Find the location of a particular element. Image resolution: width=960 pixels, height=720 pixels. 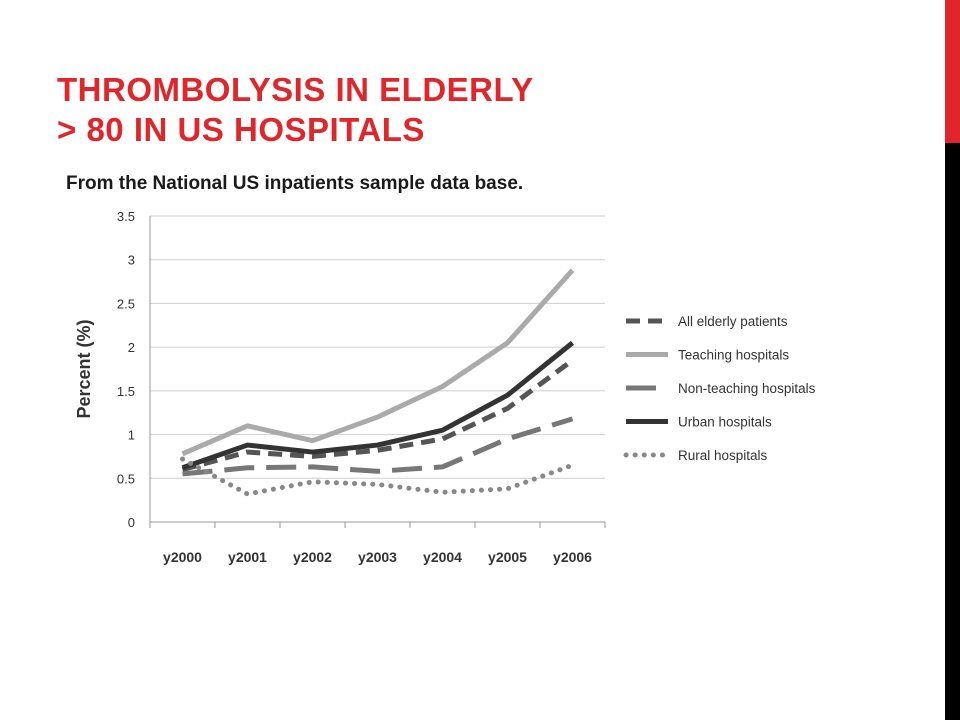

sidebar-accent-black is located at coordinates (952, 431).